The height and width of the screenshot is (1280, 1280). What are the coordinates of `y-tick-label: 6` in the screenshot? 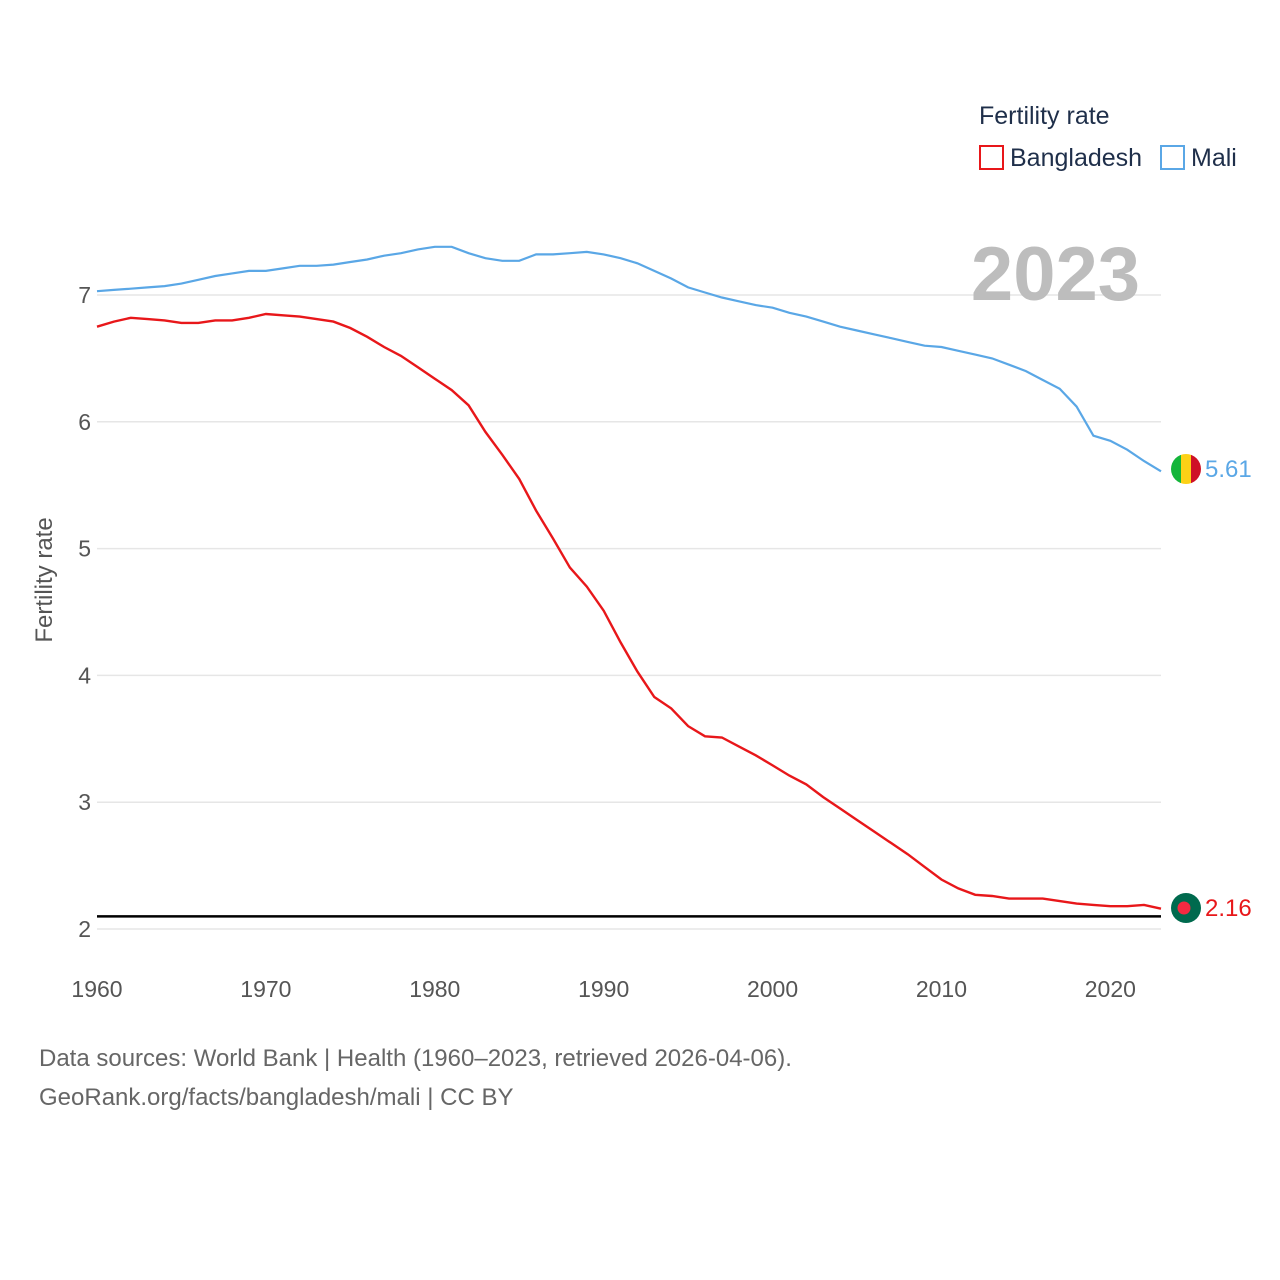 It's located at (84, 422).